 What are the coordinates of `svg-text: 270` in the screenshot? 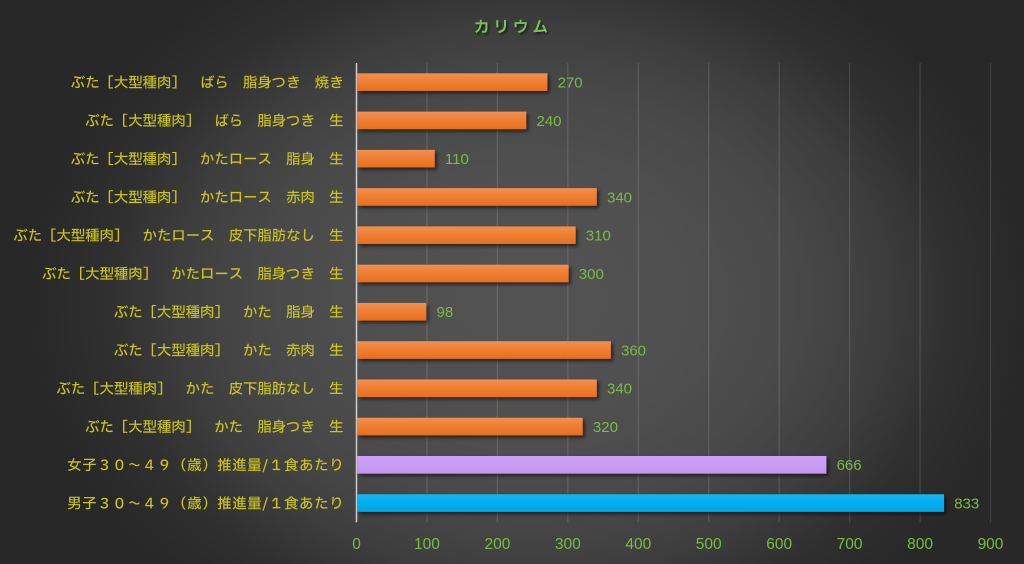 It's located at (570, 83).